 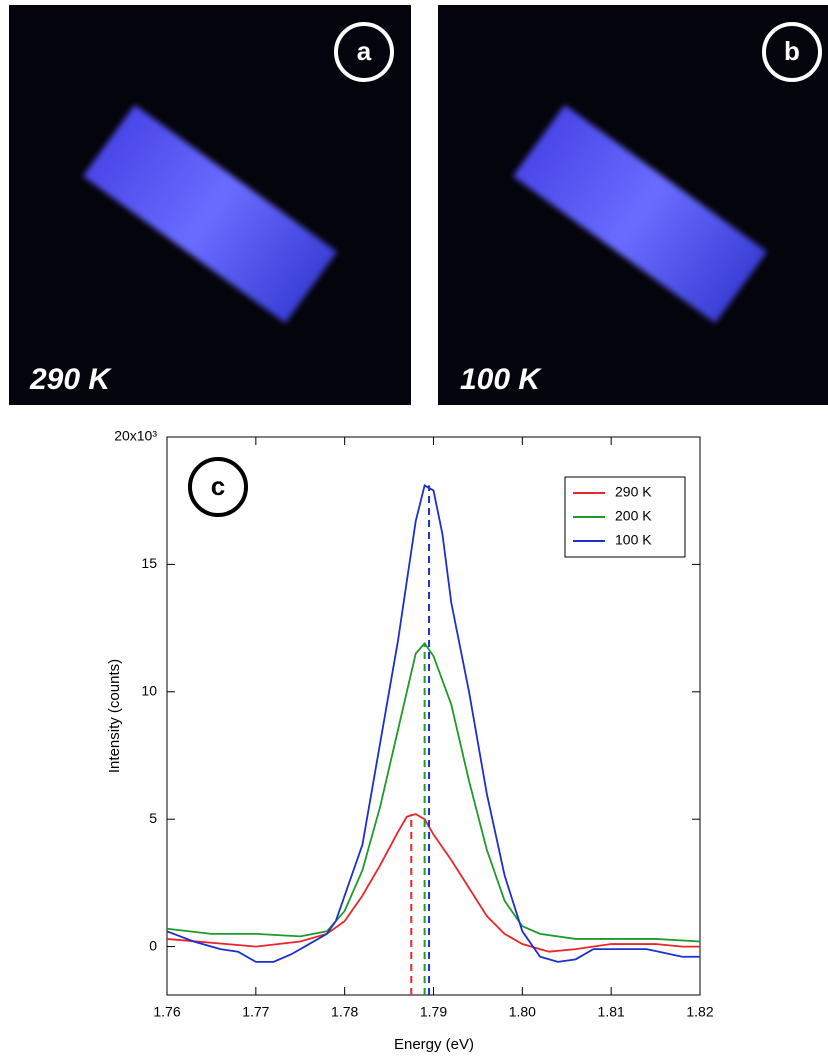 What do you see at coordinates (114, 716) in the screenshot?
I see `y-axis-label: Intensity (counts)` at bounding box center [114, 716].